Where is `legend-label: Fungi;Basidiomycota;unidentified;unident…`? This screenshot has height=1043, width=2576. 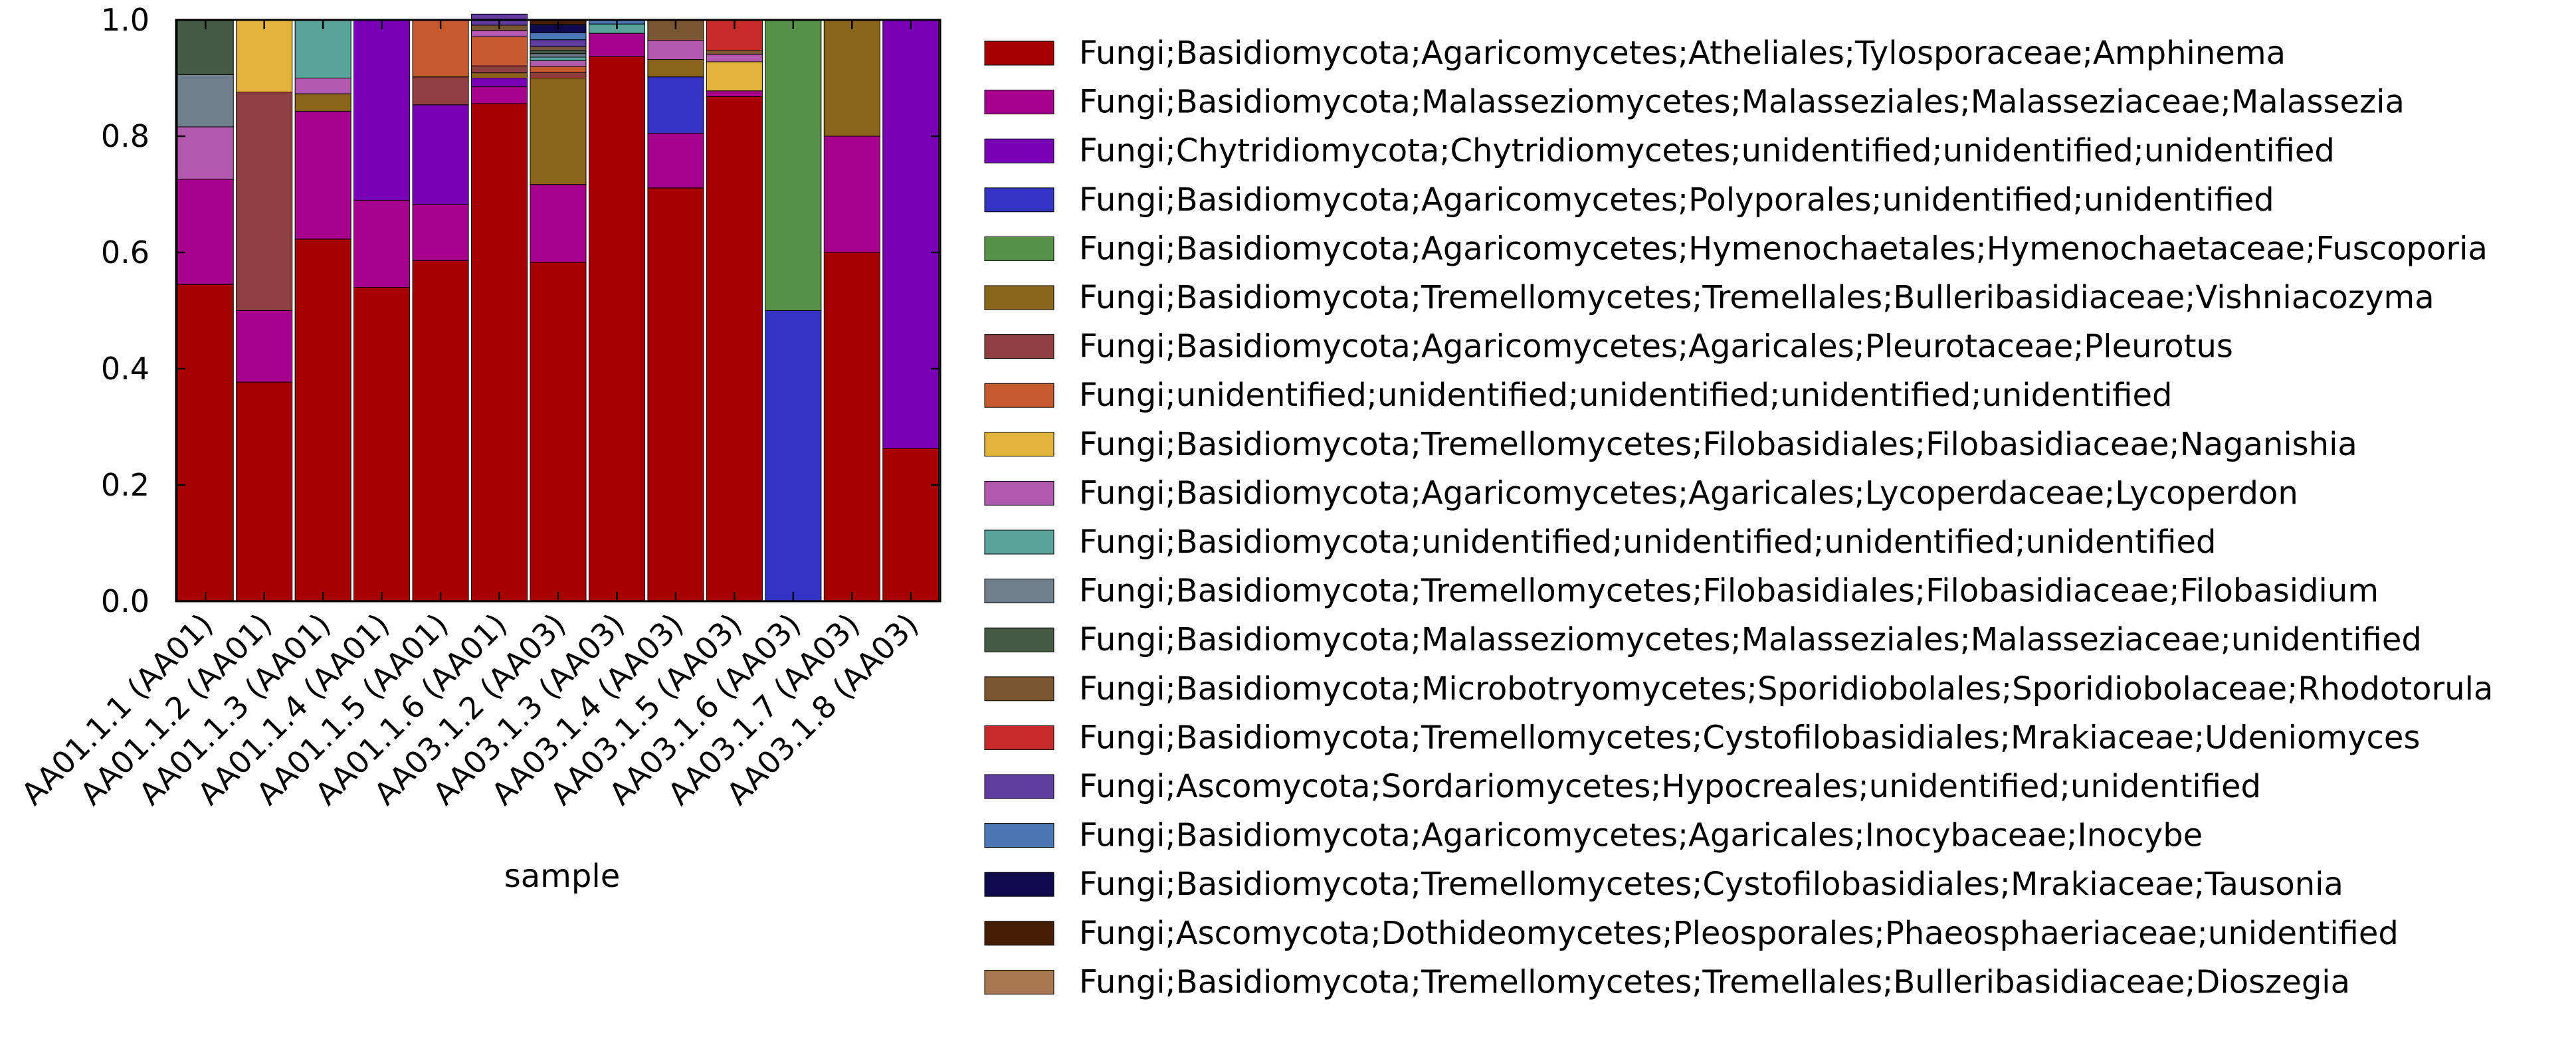
legend-label: Fungi;Basidiomycota;unidentified;unident… is located at coordinates (1648, 542).